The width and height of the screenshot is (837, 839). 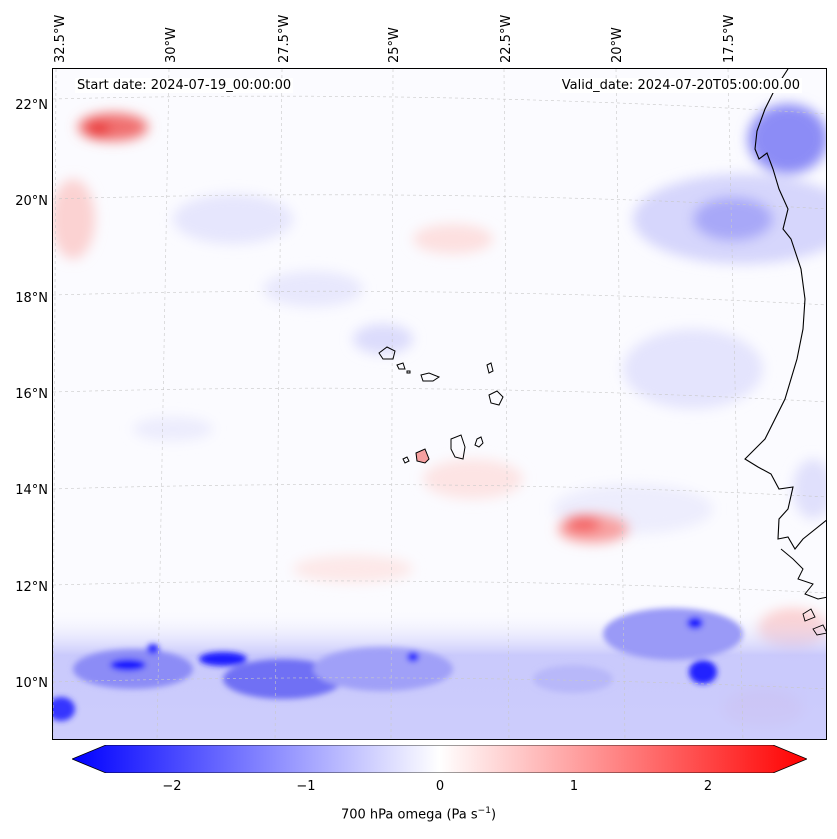 I want to click on lat-label-12n: 12°N, so click(x=31, y=587).